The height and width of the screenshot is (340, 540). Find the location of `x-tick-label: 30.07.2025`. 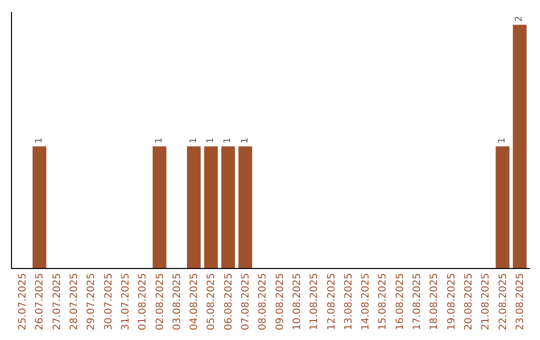

x-tick-label: 30.07.2025 is located at coordinates (108, 301).